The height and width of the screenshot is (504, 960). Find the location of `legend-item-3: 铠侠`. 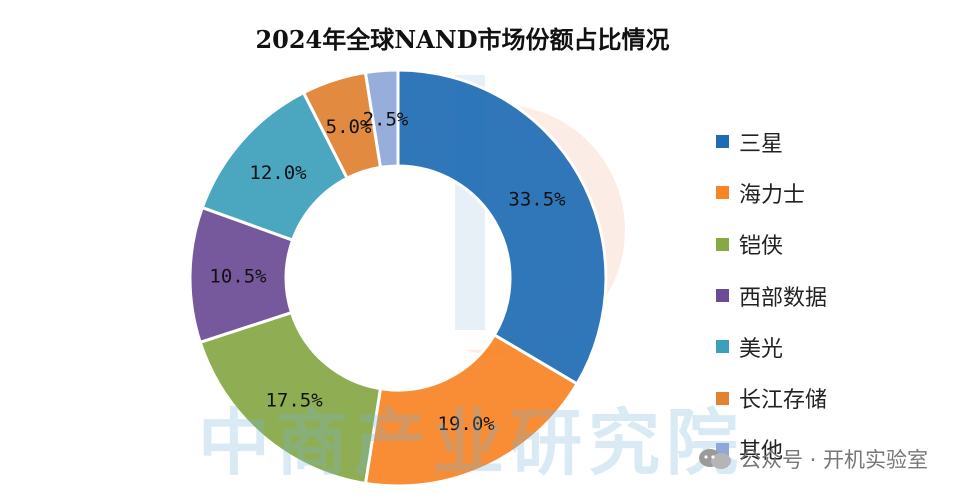

legend-item-3: 铠侠 is located at coordinates (771, 244).